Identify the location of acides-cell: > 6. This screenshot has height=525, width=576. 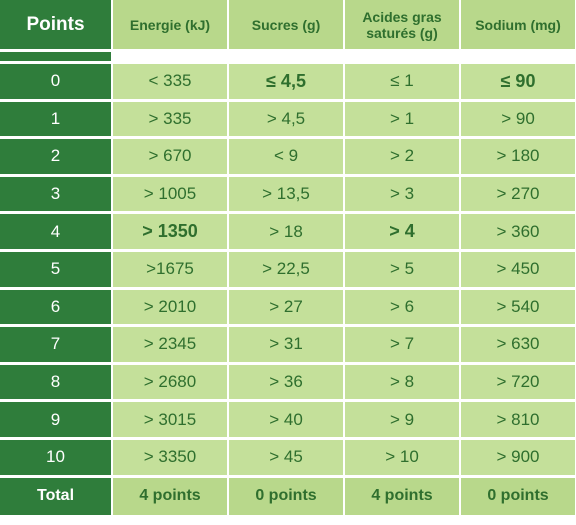
(402, 307).